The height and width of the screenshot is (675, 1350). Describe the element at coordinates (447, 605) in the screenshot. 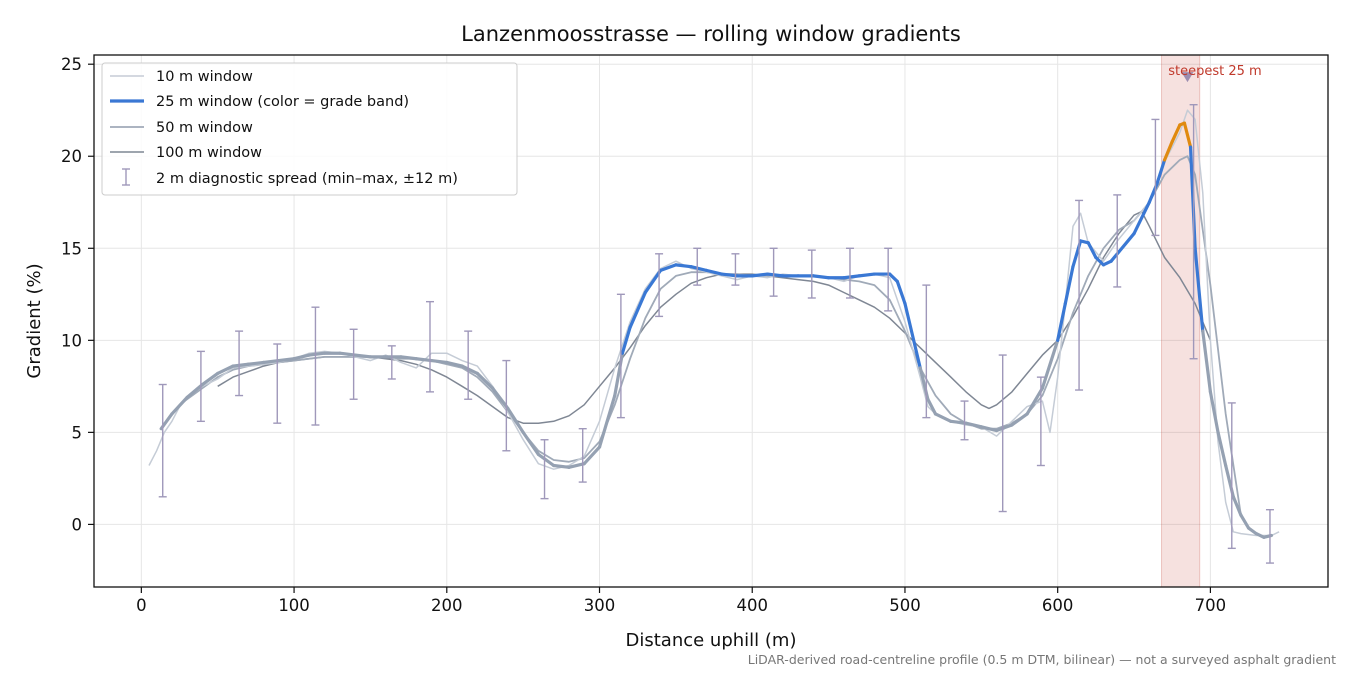

I see `x-tick-label: 200` at that location.